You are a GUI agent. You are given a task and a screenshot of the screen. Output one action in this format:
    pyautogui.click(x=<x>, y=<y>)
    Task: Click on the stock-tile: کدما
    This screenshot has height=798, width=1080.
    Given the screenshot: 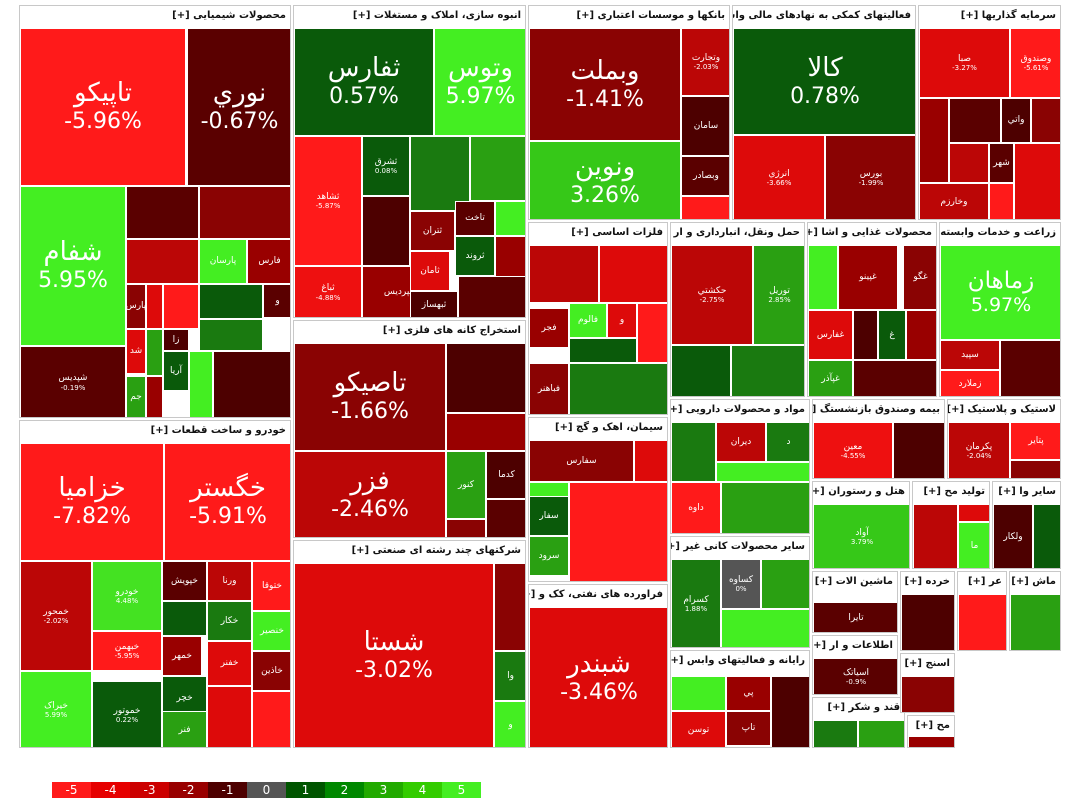 What is the action you would take?
    pyautogui.click(x=505, y=475)
    